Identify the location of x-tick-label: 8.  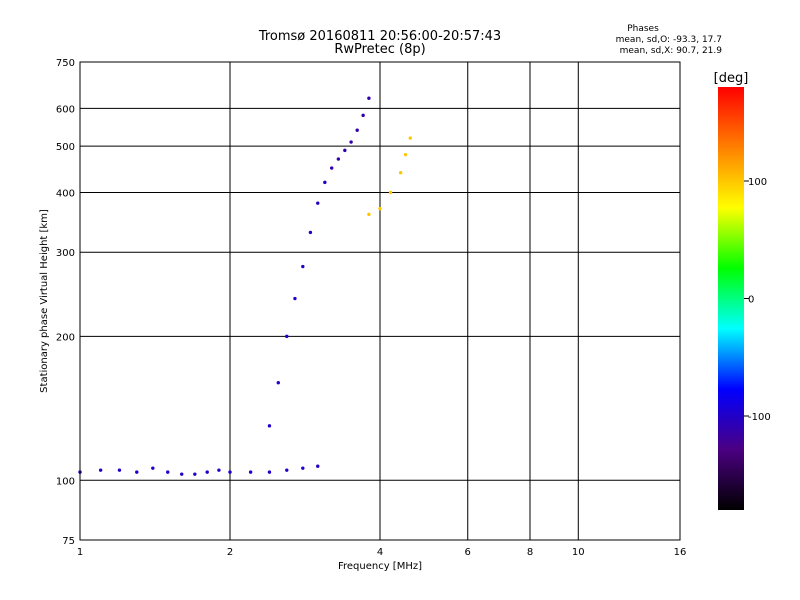
(530, 552).